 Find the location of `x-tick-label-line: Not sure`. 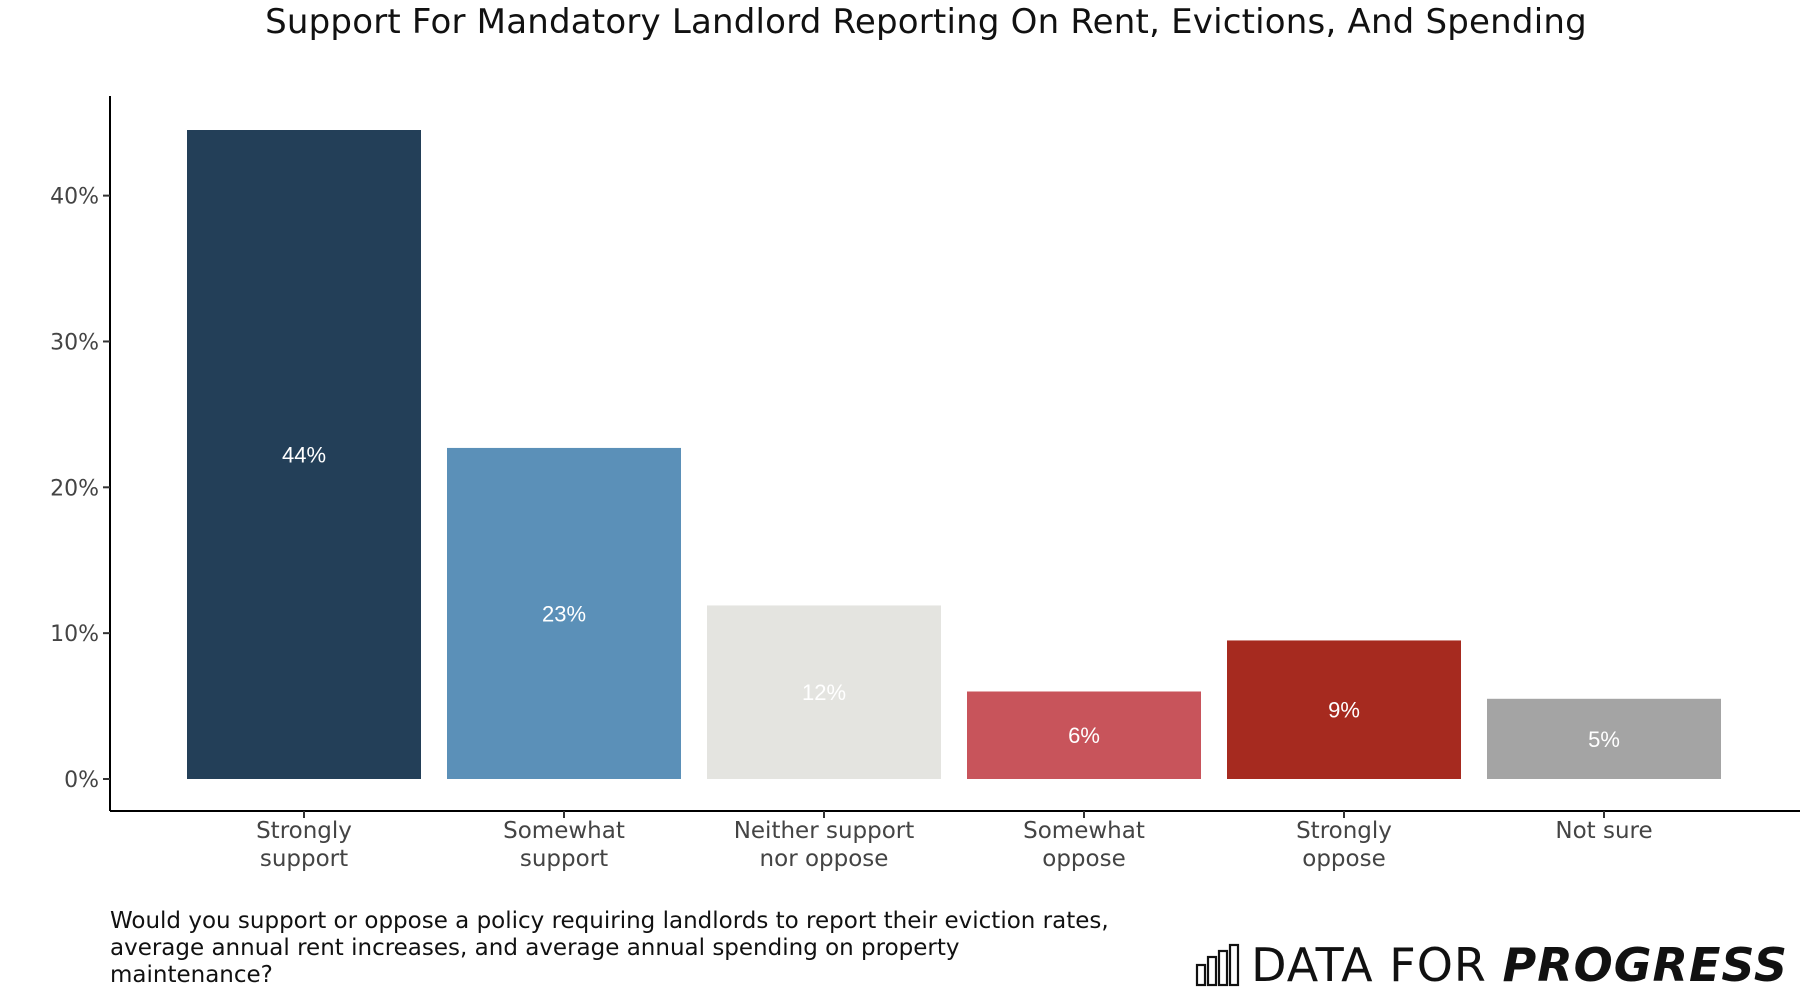

x-tick-label-line: Not sure is located at coordinates (1603, 831).